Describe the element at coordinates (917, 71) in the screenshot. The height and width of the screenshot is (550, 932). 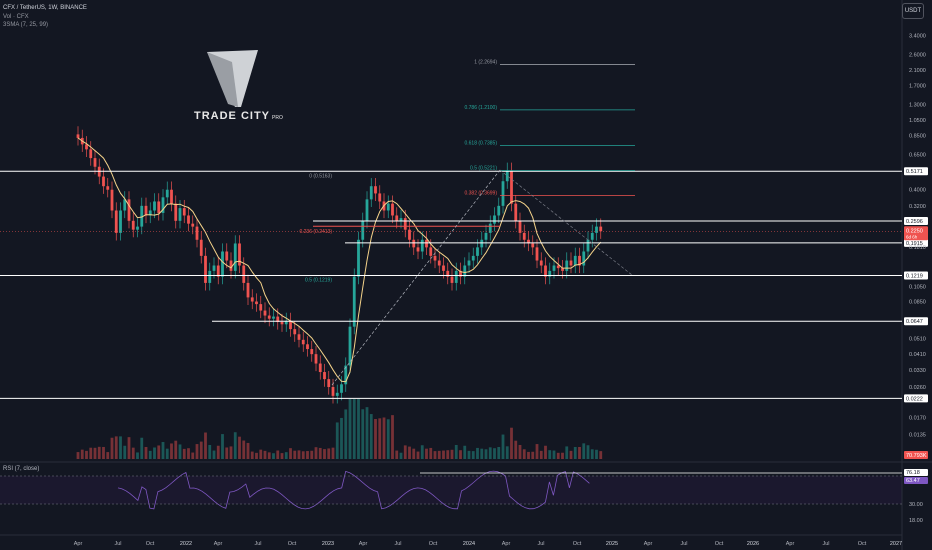
I see `y-tick-label: 2.1000` at that location.